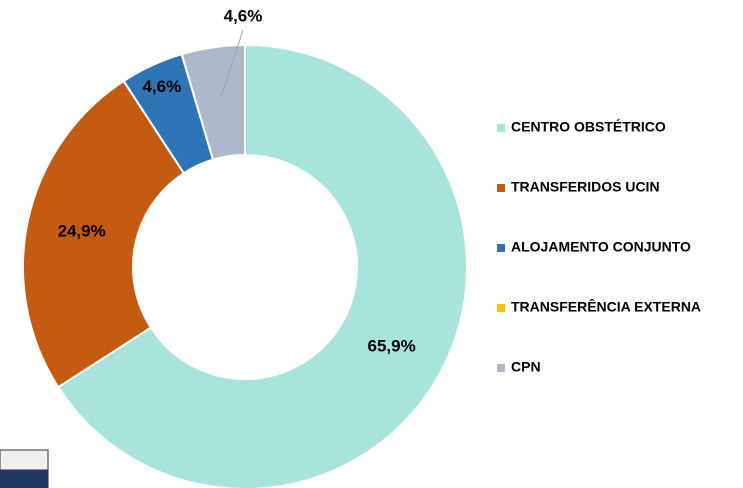 The width and height of the screenshot is (743, 488). Describe the element at coordinates (526, 367) in the screenshot. I see `legend-label: CPN` at that location.